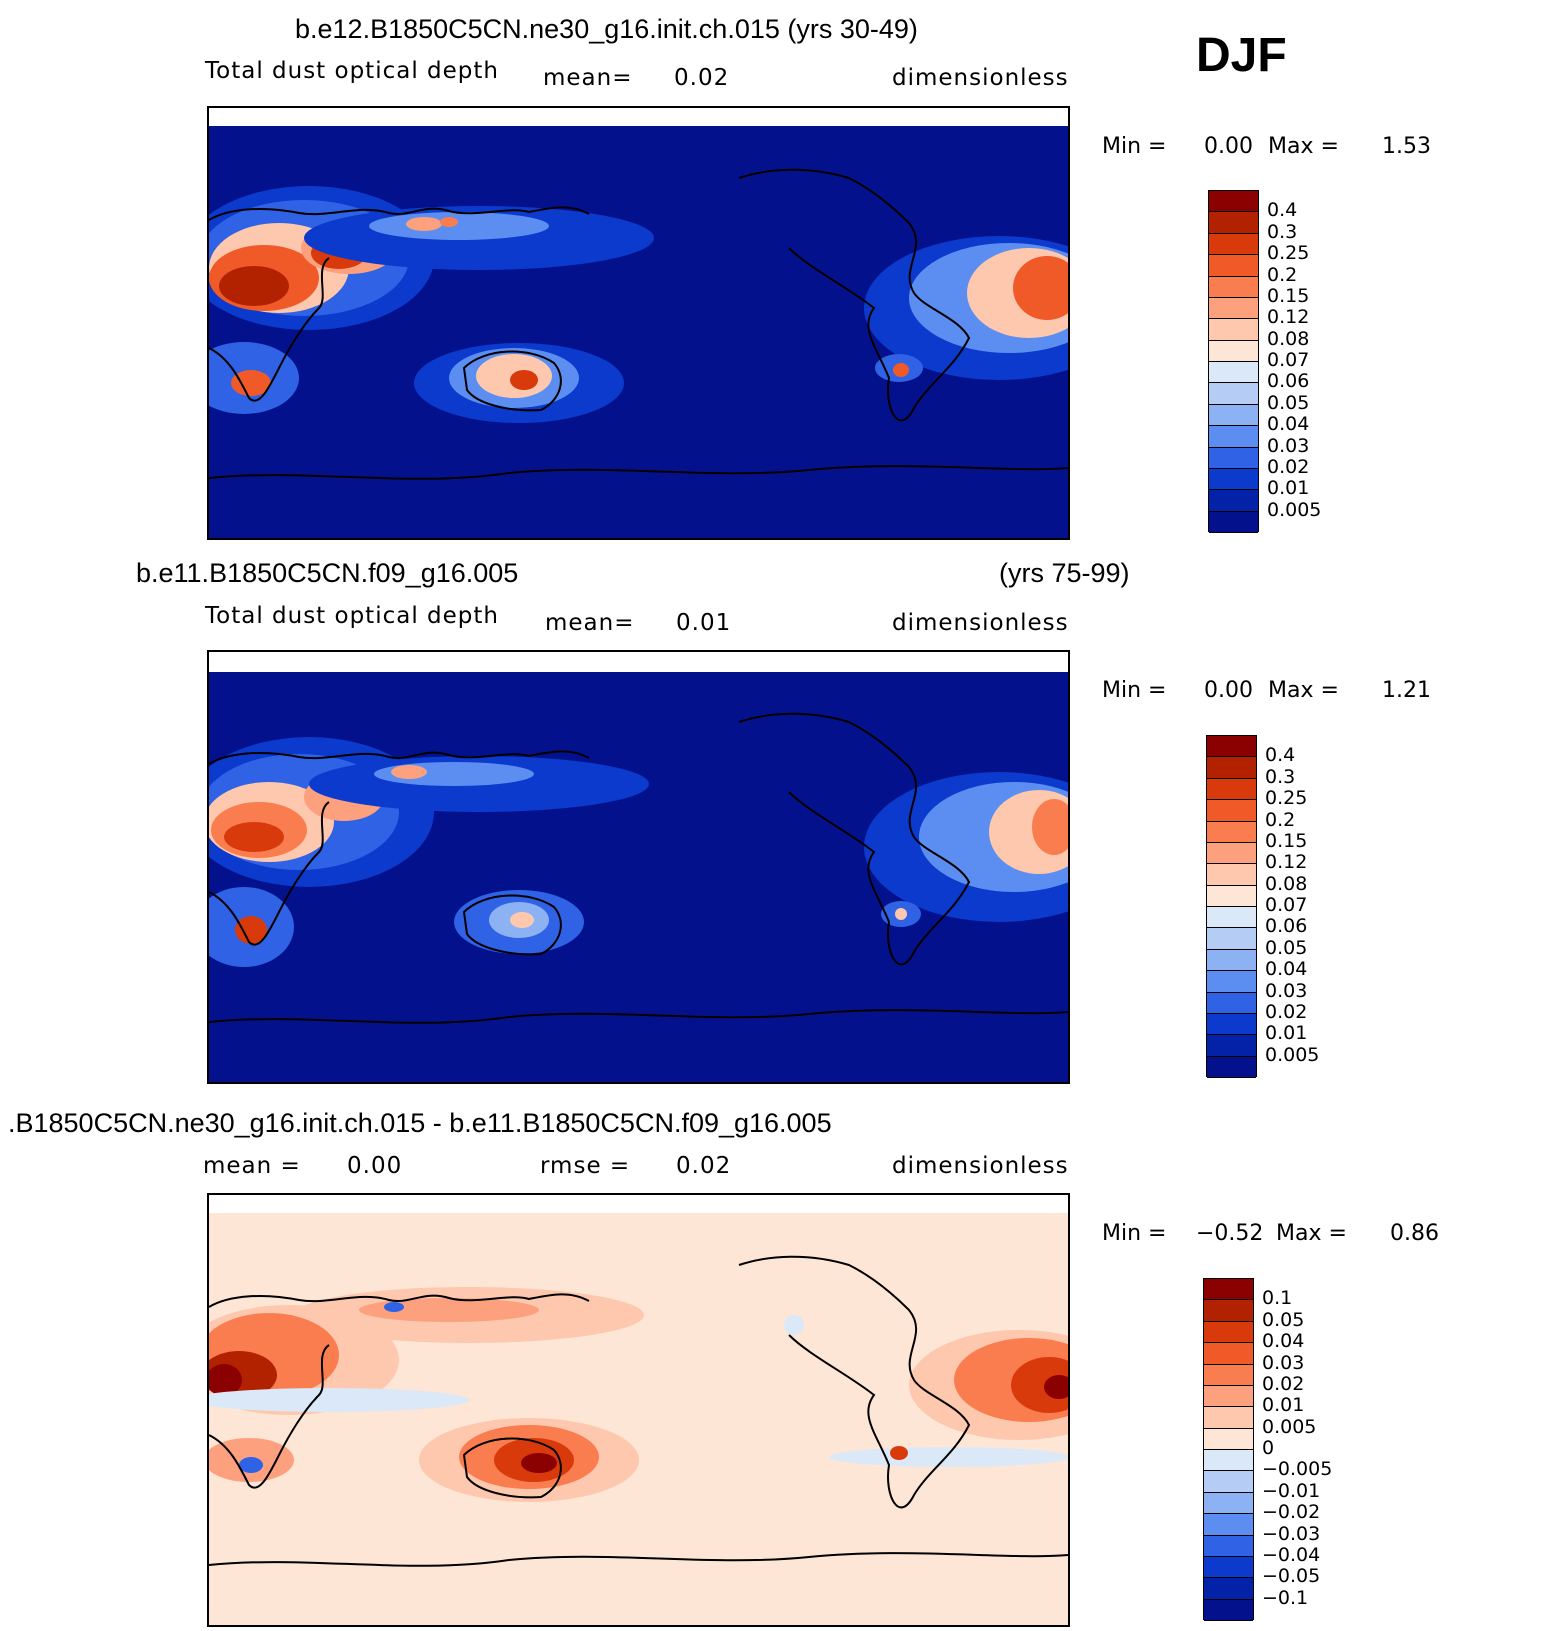 This screenshot has width=1541, height=1631. I want to click on colorbar-level-label: 0.15, so click(1288, 295).